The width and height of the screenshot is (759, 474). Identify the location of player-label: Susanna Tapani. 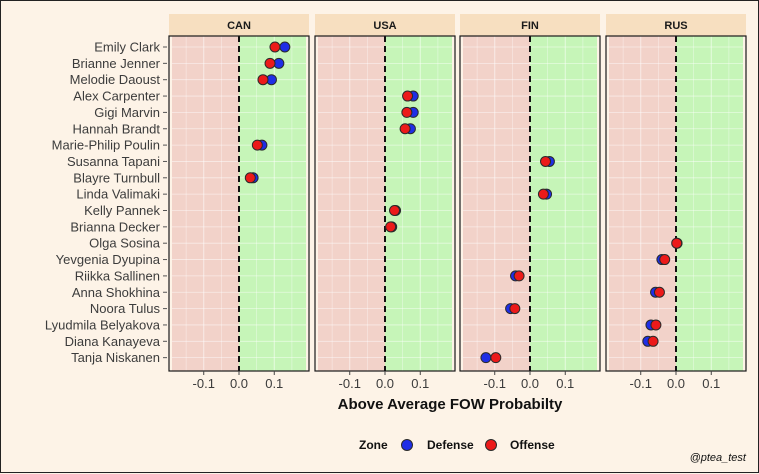
(113, 161).